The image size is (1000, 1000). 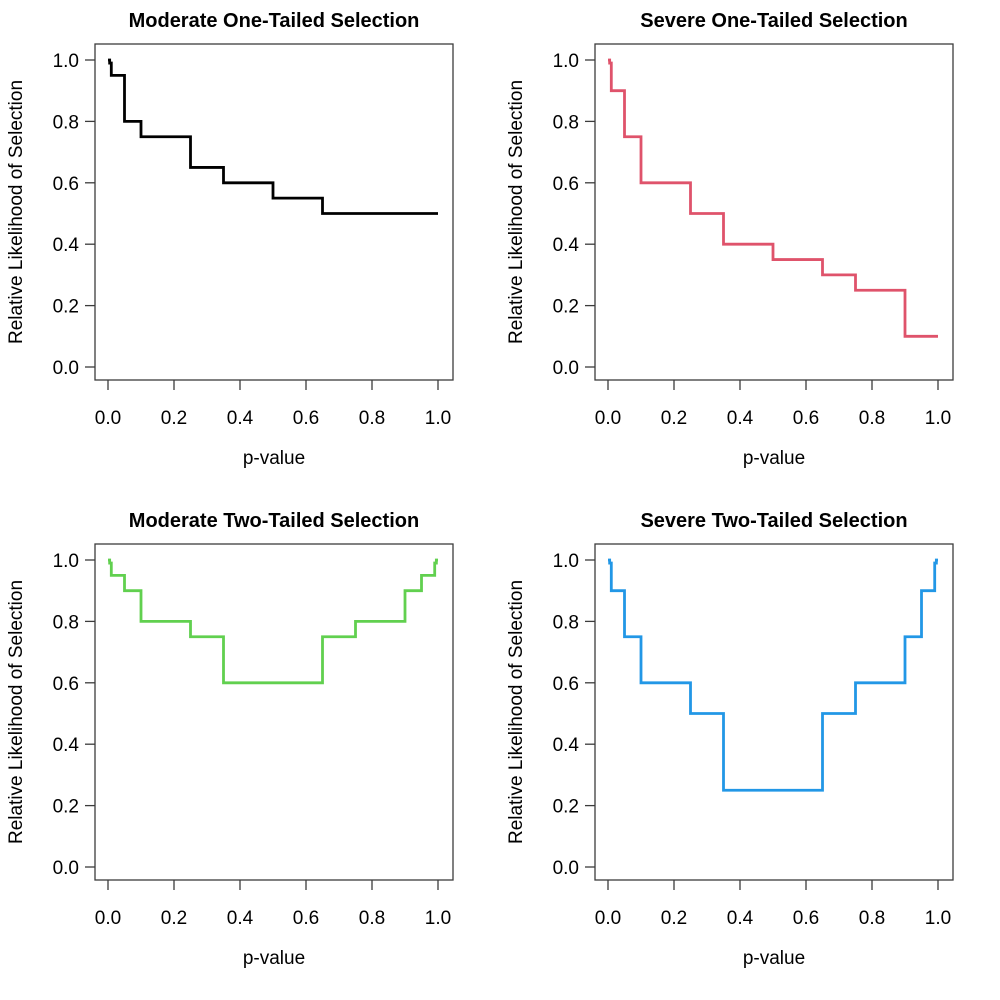 What do you see at coordinates (774, 21) in the screenshot?
I see `chart-title: Severe One-Tailed Selection` at bounding box center [774, 21].